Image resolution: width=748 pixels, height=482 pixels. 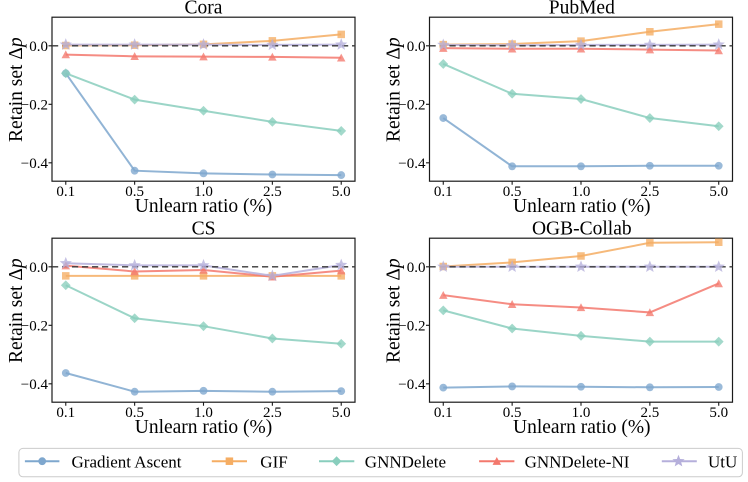 What do you see at coordinates (204, 228) in the screenshot?
I see `svg-text: CS` at bounding box center [204, 228].